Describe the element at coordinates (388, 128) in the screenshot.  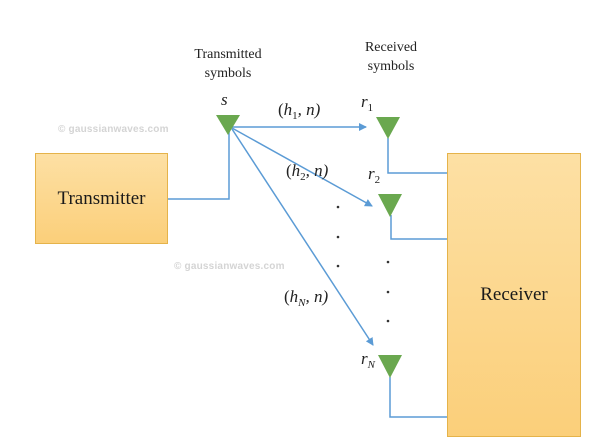
I see `rx1-antenna-icon` at that location.